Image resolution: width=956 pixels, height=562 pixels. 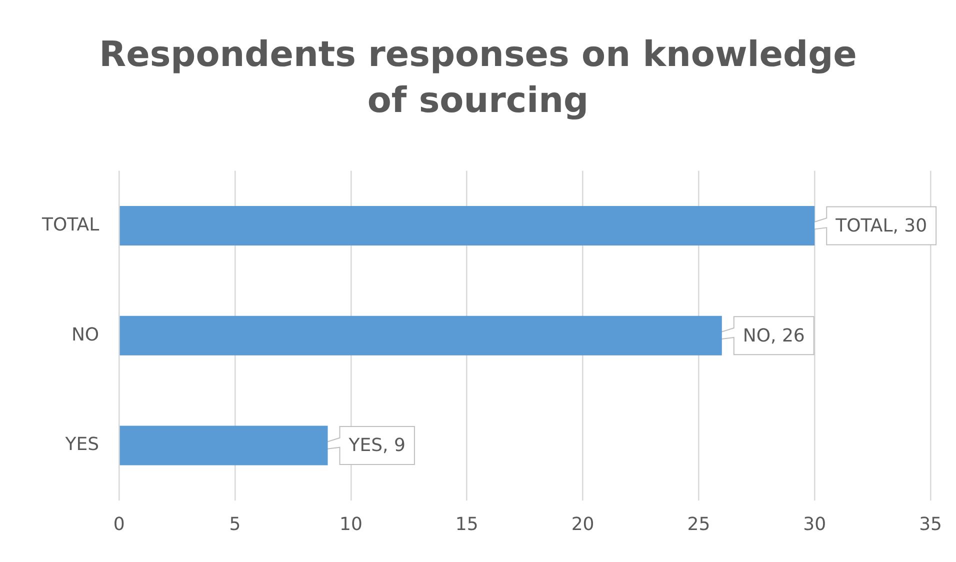 I want to click on x-tick-label: 10, so click(x=350, y=524).